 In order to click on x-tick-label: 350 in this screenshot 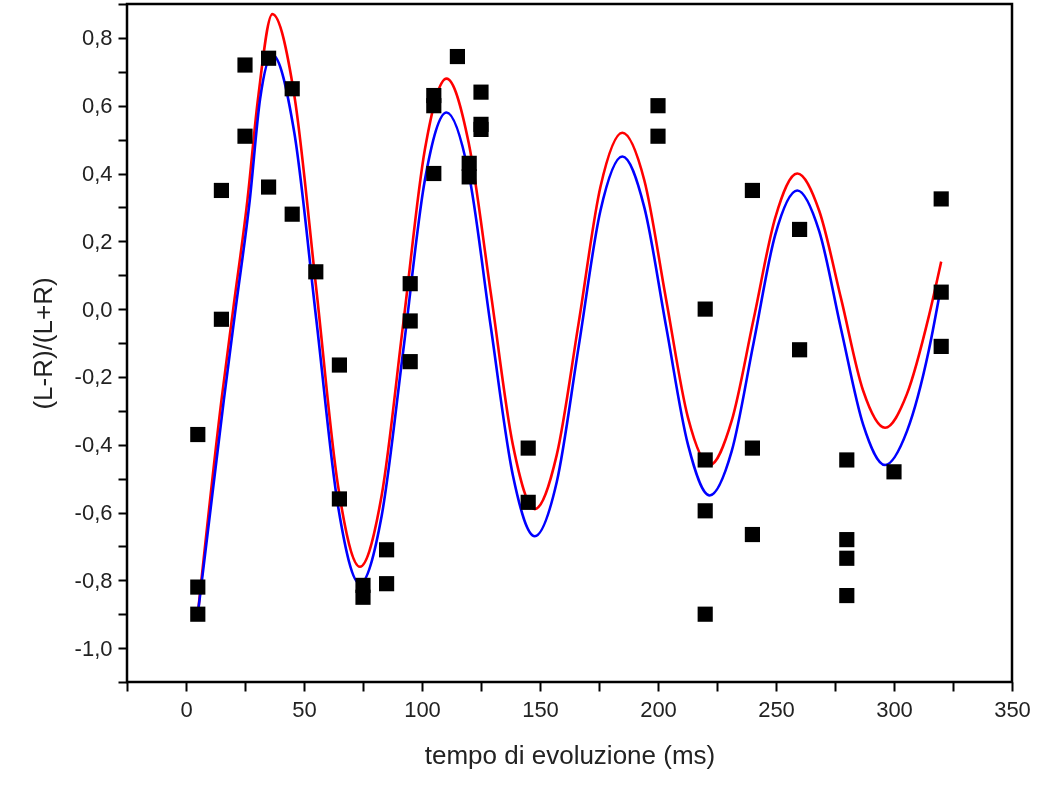, I will do `click(1012, 709)`.